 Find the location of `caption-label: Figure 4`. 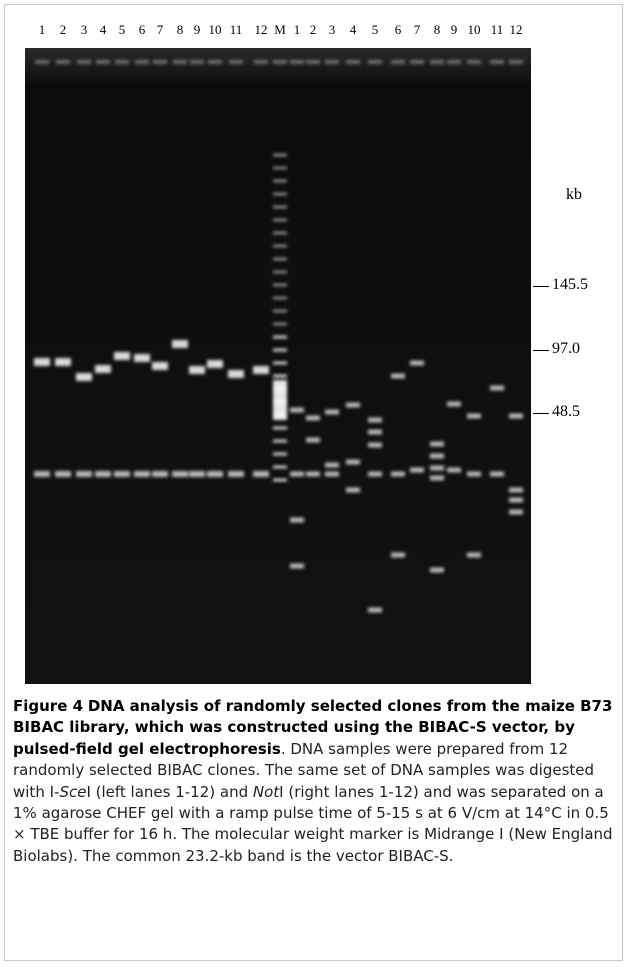

caption-label: Figure 4 is located at coordinates (48, 706).